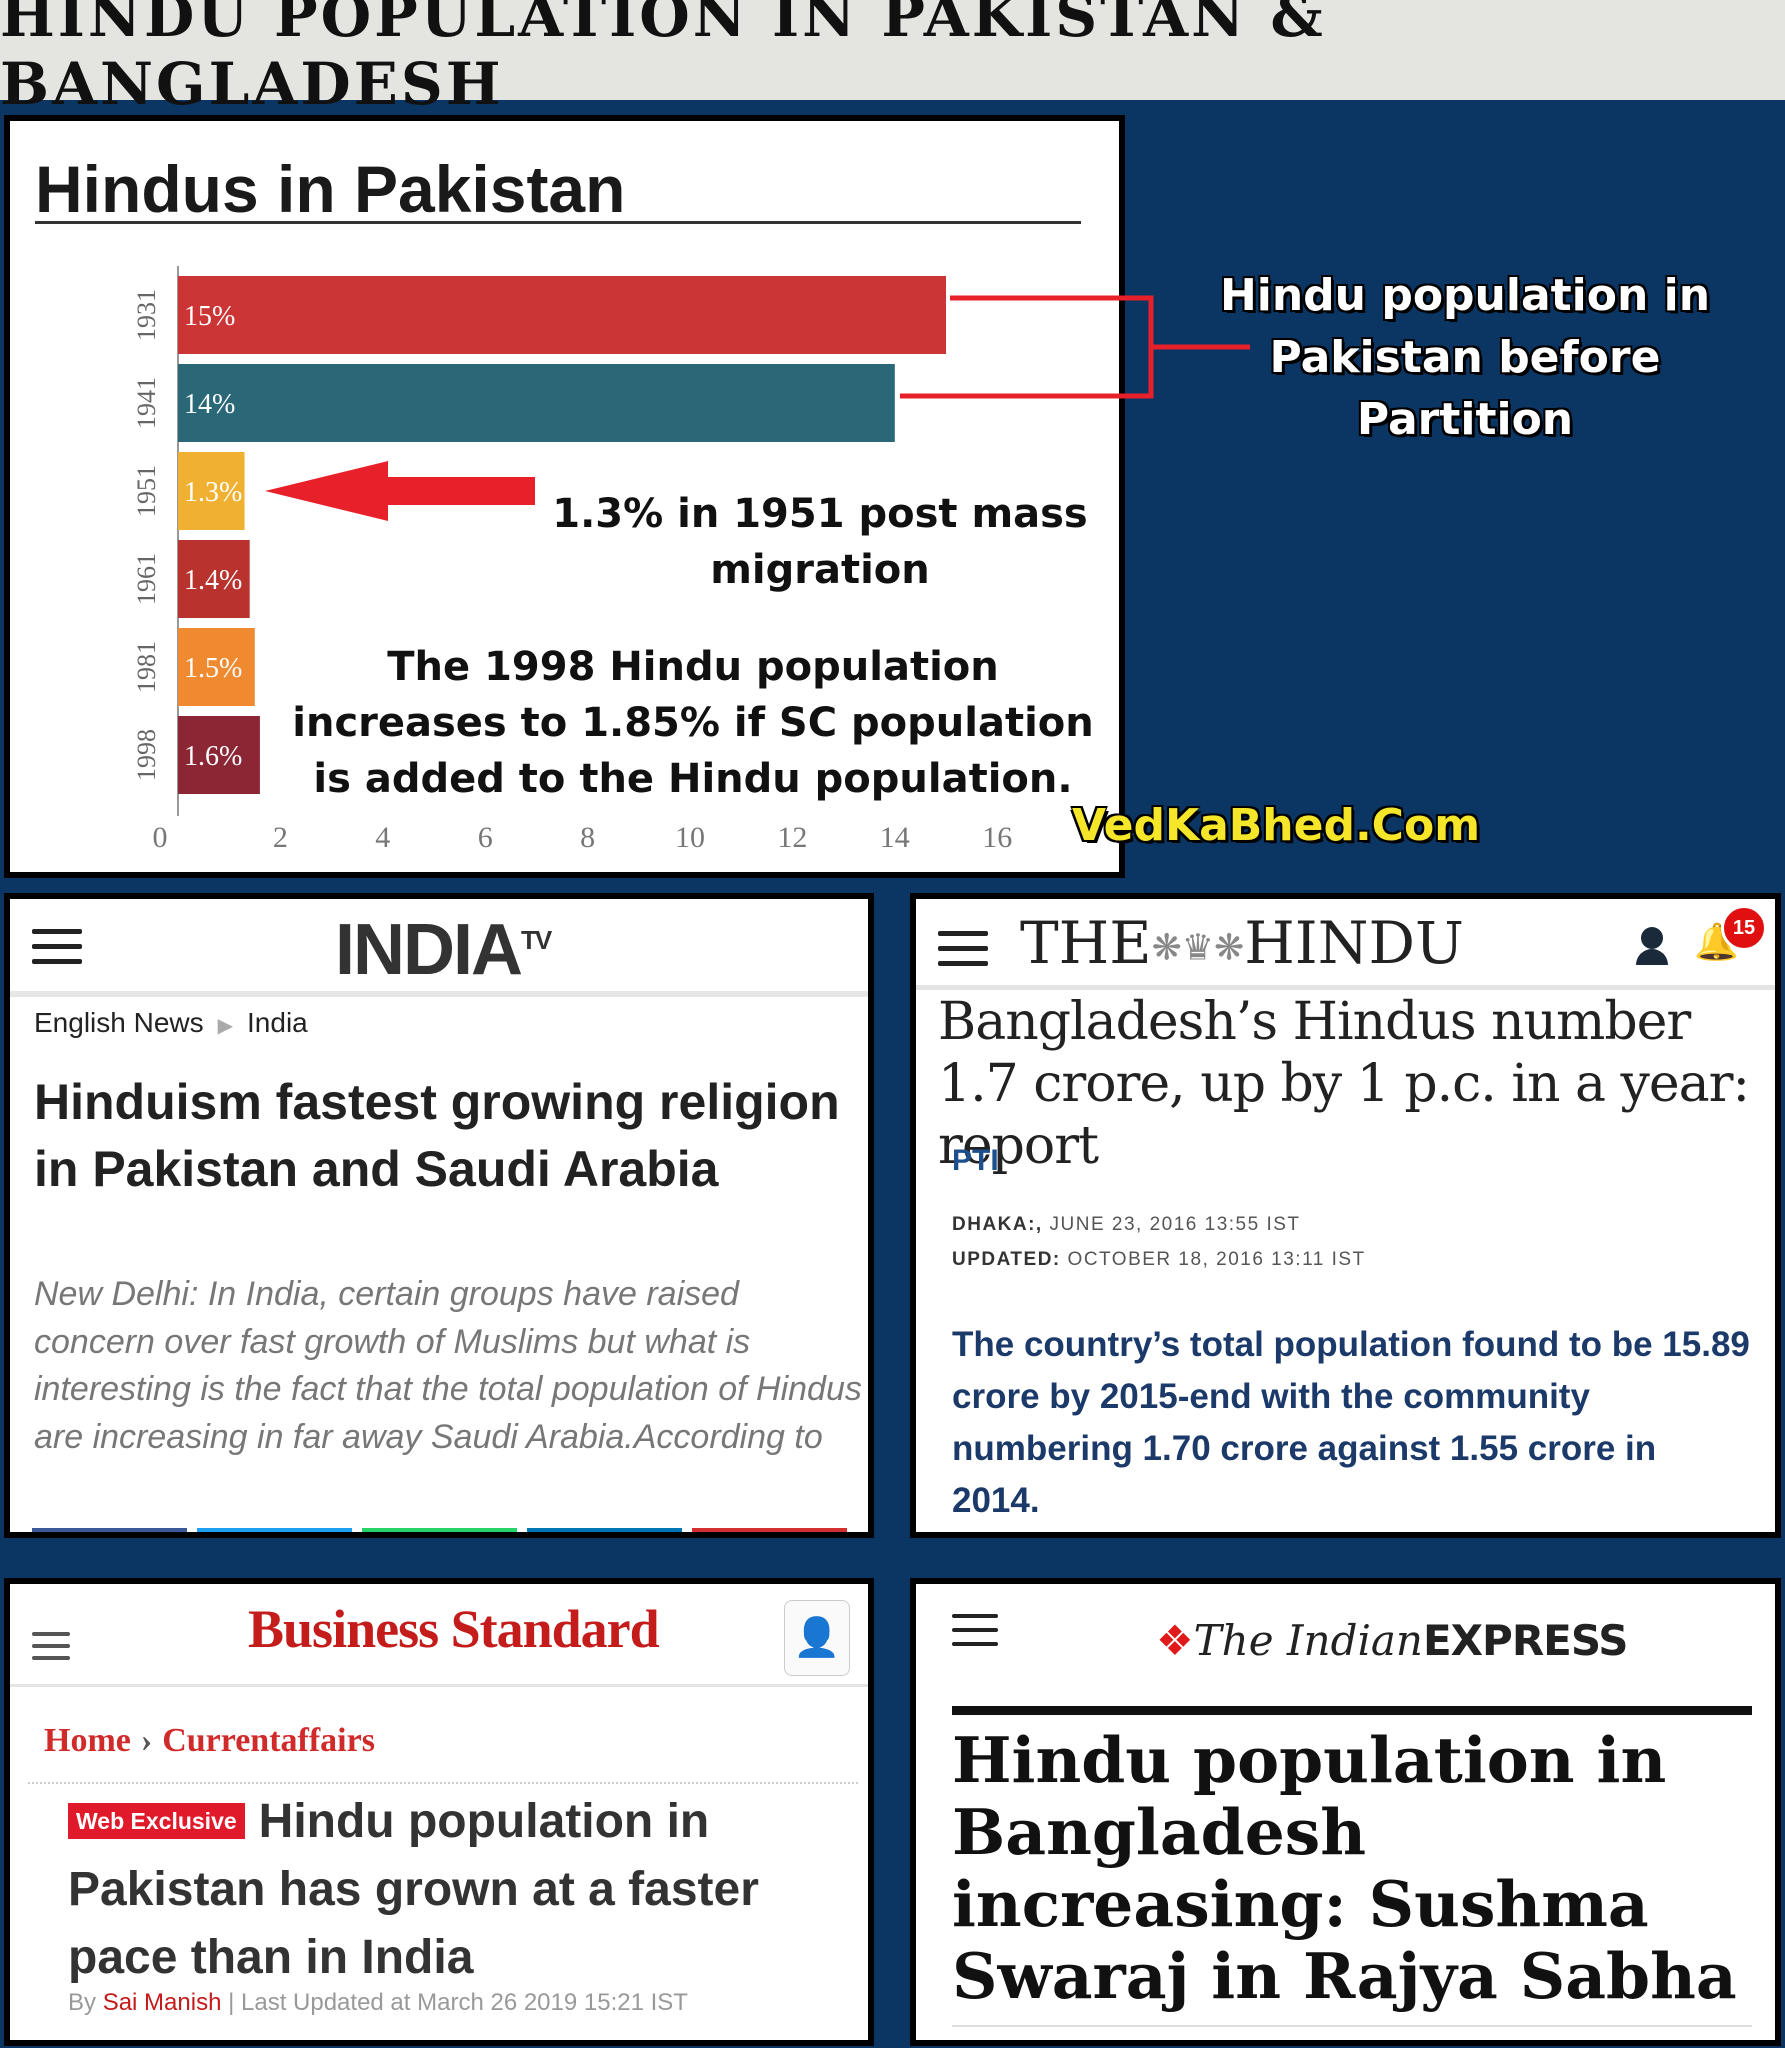 This screenshot has height=2048, width=1785. I want to click on share-twitter-button, so click(274, 1530).